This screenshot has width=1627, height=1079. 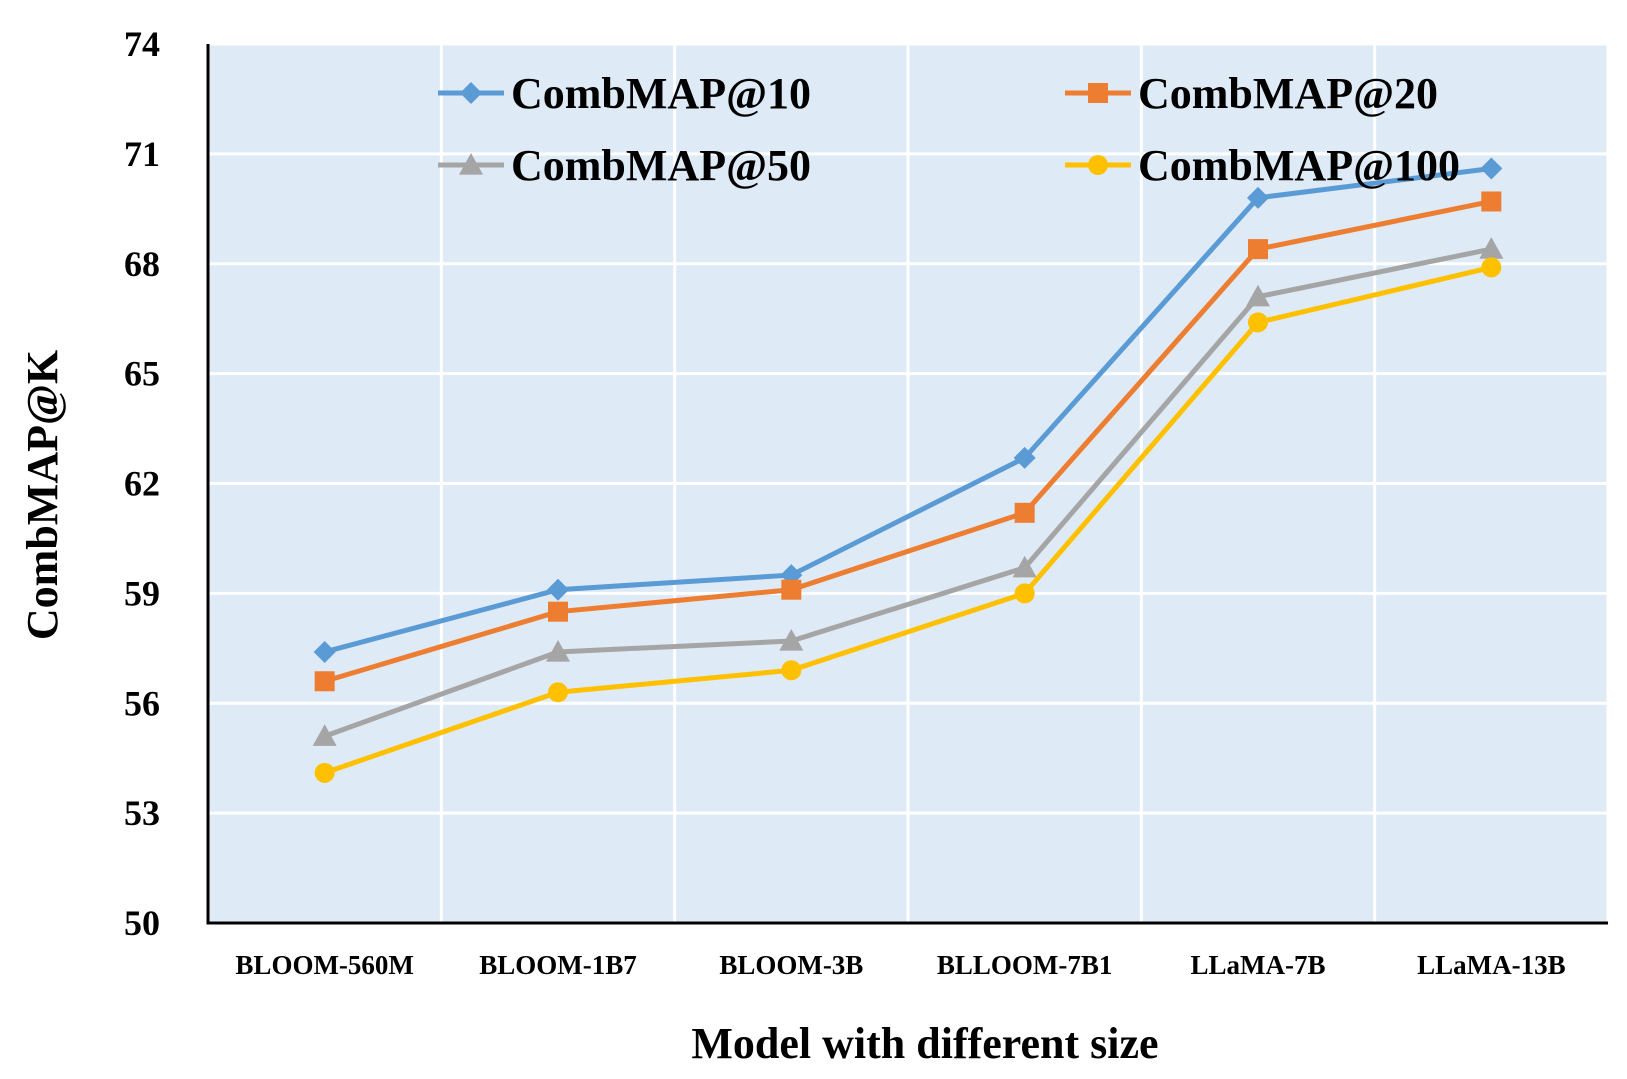 I want to click on legend-item: CombMAP@20, so click(x=1251, y=93).